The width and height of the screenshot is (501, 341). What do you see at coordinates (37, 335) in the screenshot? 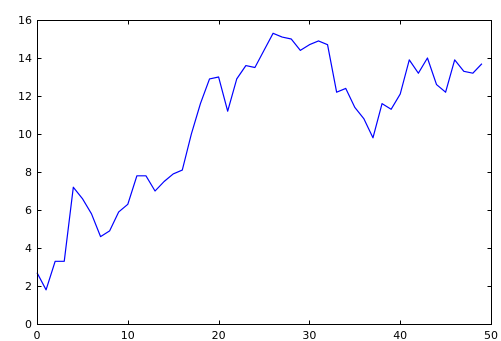
I see `x-tick-label: 0` at bounding box center [37, 335].